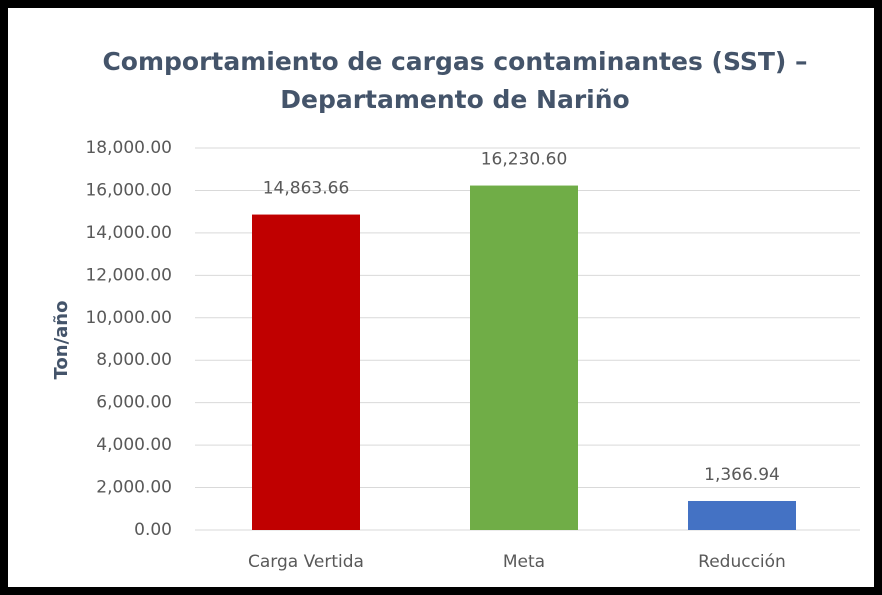  I want to click on y-tick-label: 8,000.00, so click(134, 360).